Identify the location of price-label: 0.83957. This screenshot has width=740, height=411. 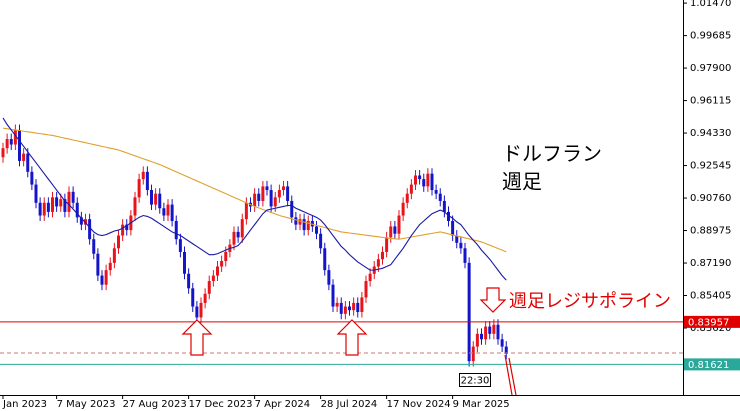
(708, 322).